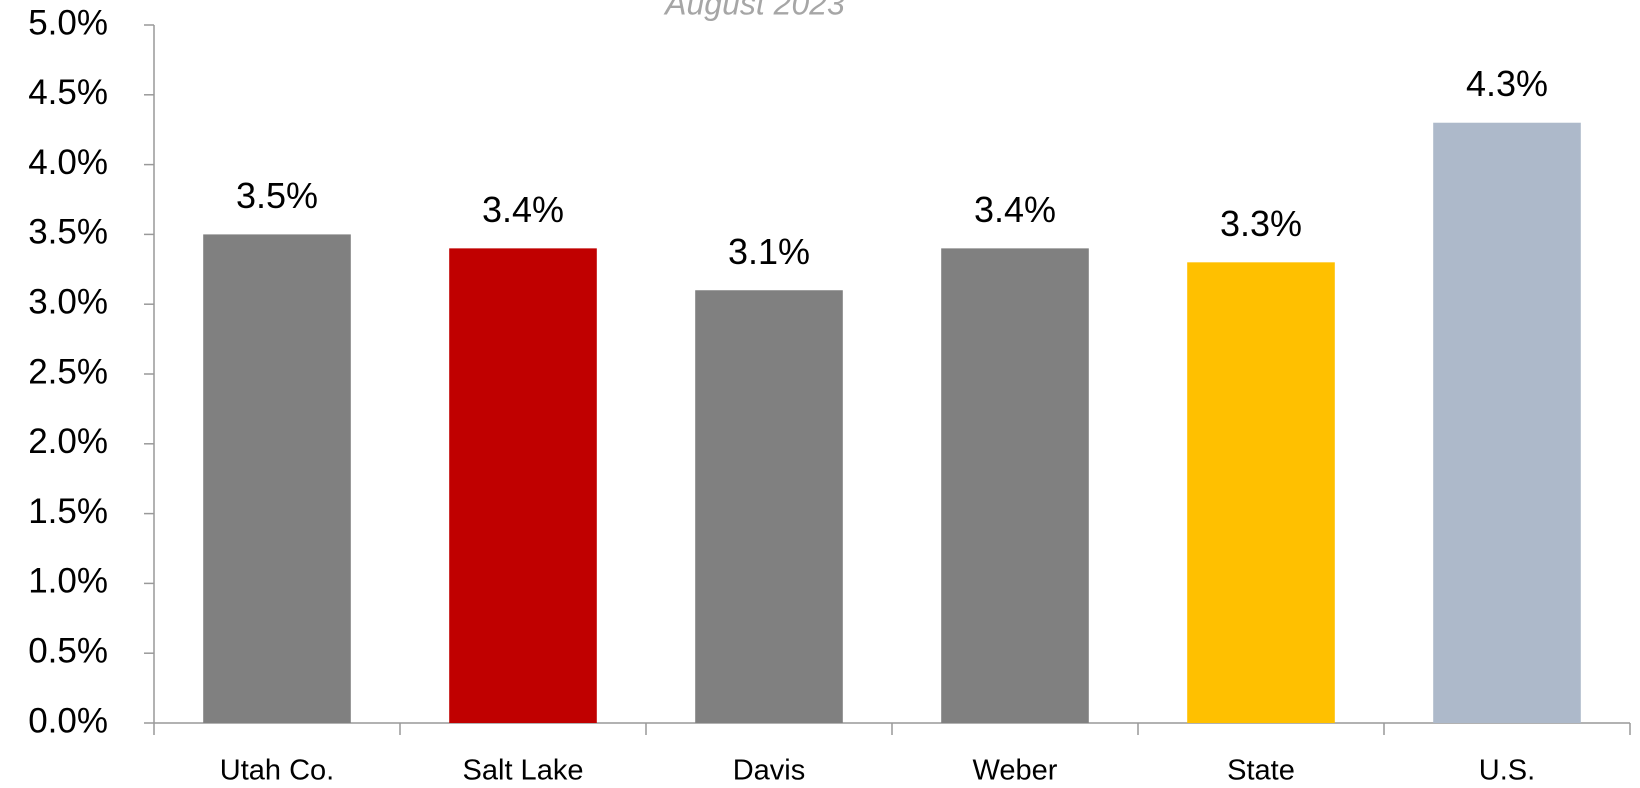 The height and width of the screenshot is (788, 1640). Describe the element at coordinates (769, 251) in the screenshot. I see `data-label: 3.1%` at that location.